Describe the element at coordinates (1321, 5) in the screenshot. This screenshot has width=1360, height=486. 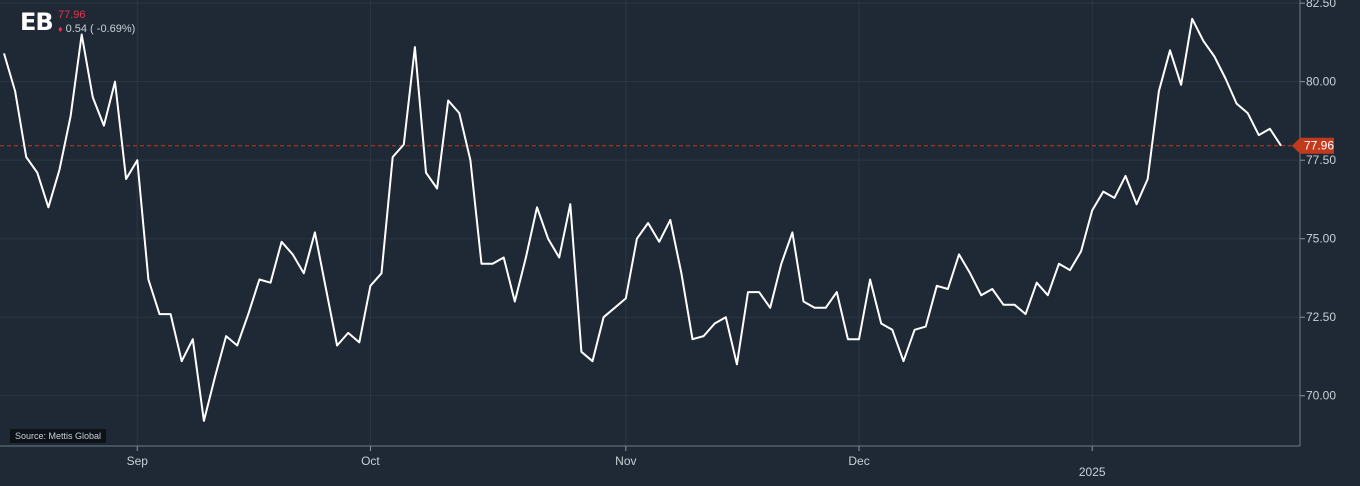
I see `y-tick-label: 82.50` at that location.